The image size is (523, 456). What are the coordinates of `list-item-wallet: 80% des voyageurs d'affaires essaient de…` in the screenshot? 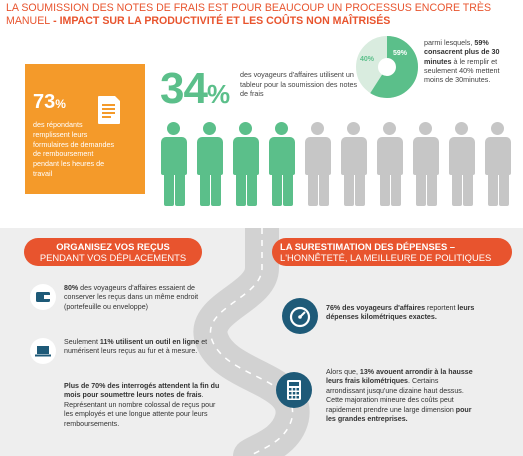 It's located at (131, 297).